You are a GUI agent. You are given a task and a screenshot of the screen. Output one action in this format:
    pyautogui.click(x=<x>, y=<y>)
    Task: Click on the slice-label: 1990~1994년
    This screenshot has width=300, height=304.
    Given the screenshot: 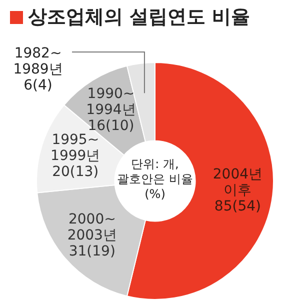 What is the action you would take?
    pyautogui.click(x=111, y=102)
    